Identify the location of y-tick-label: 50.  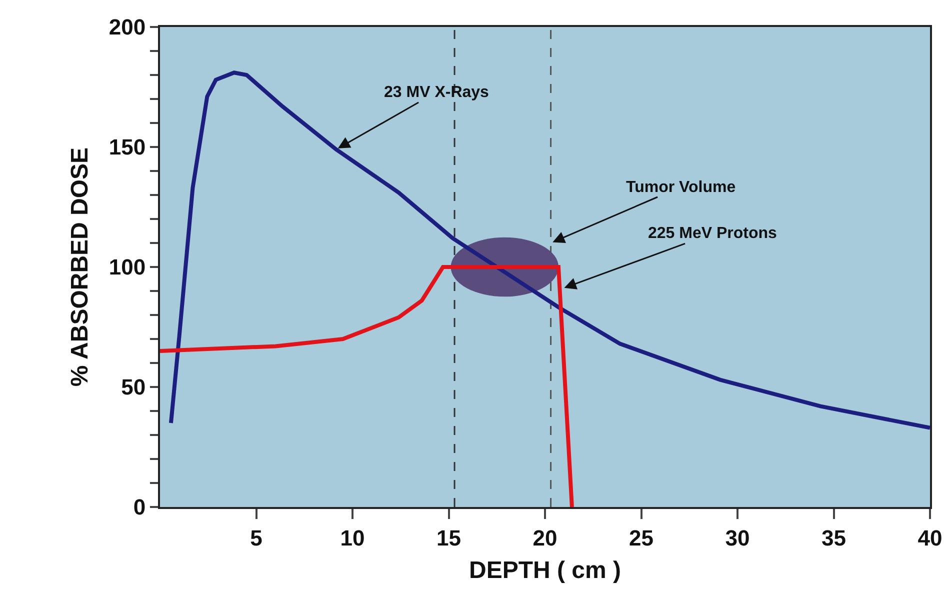
(133, 387).